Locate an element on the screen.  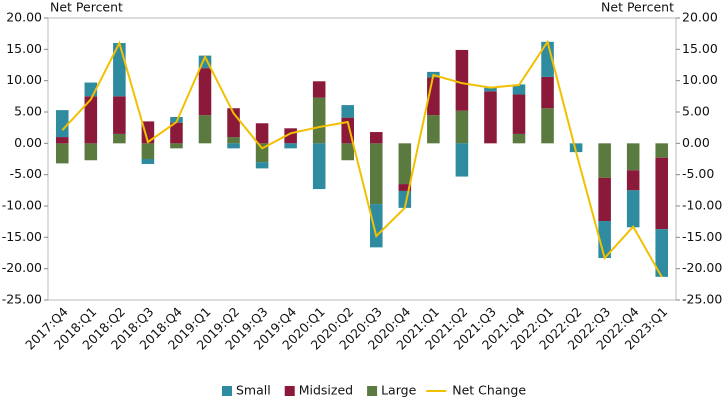
y-tick-label: -15.00 is located at coordinates (22, 236).